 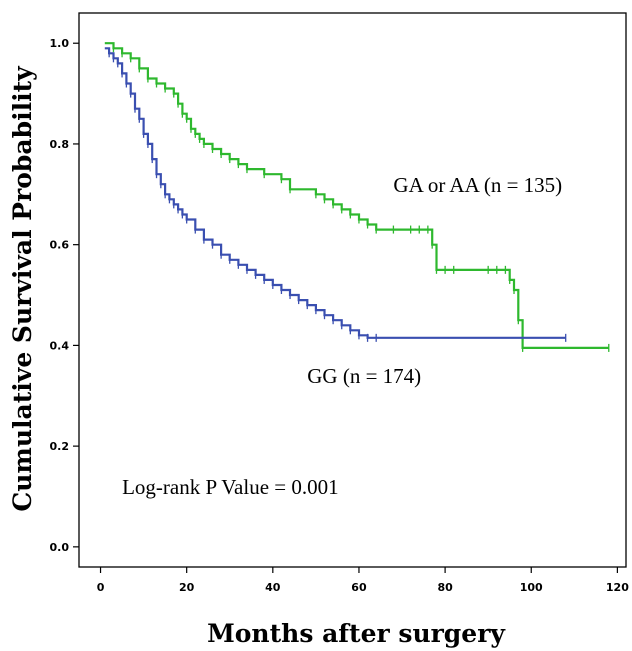 I want to click on y-axis-title: Cumulative Survival Probability, so click(x=22, y=288).